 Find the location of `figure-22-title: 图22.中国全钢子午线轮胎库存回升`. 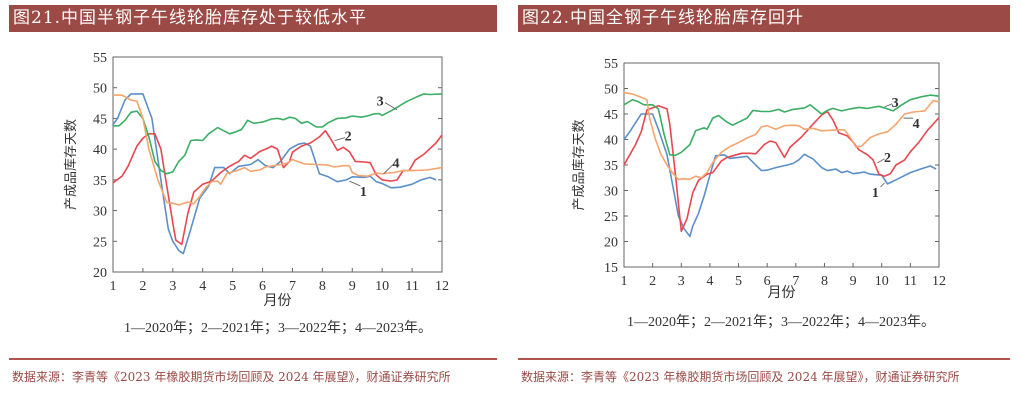

figure-22-title: 图22.中国全钢子午线轮胎库存回升 is located at coordinates (764, 18).